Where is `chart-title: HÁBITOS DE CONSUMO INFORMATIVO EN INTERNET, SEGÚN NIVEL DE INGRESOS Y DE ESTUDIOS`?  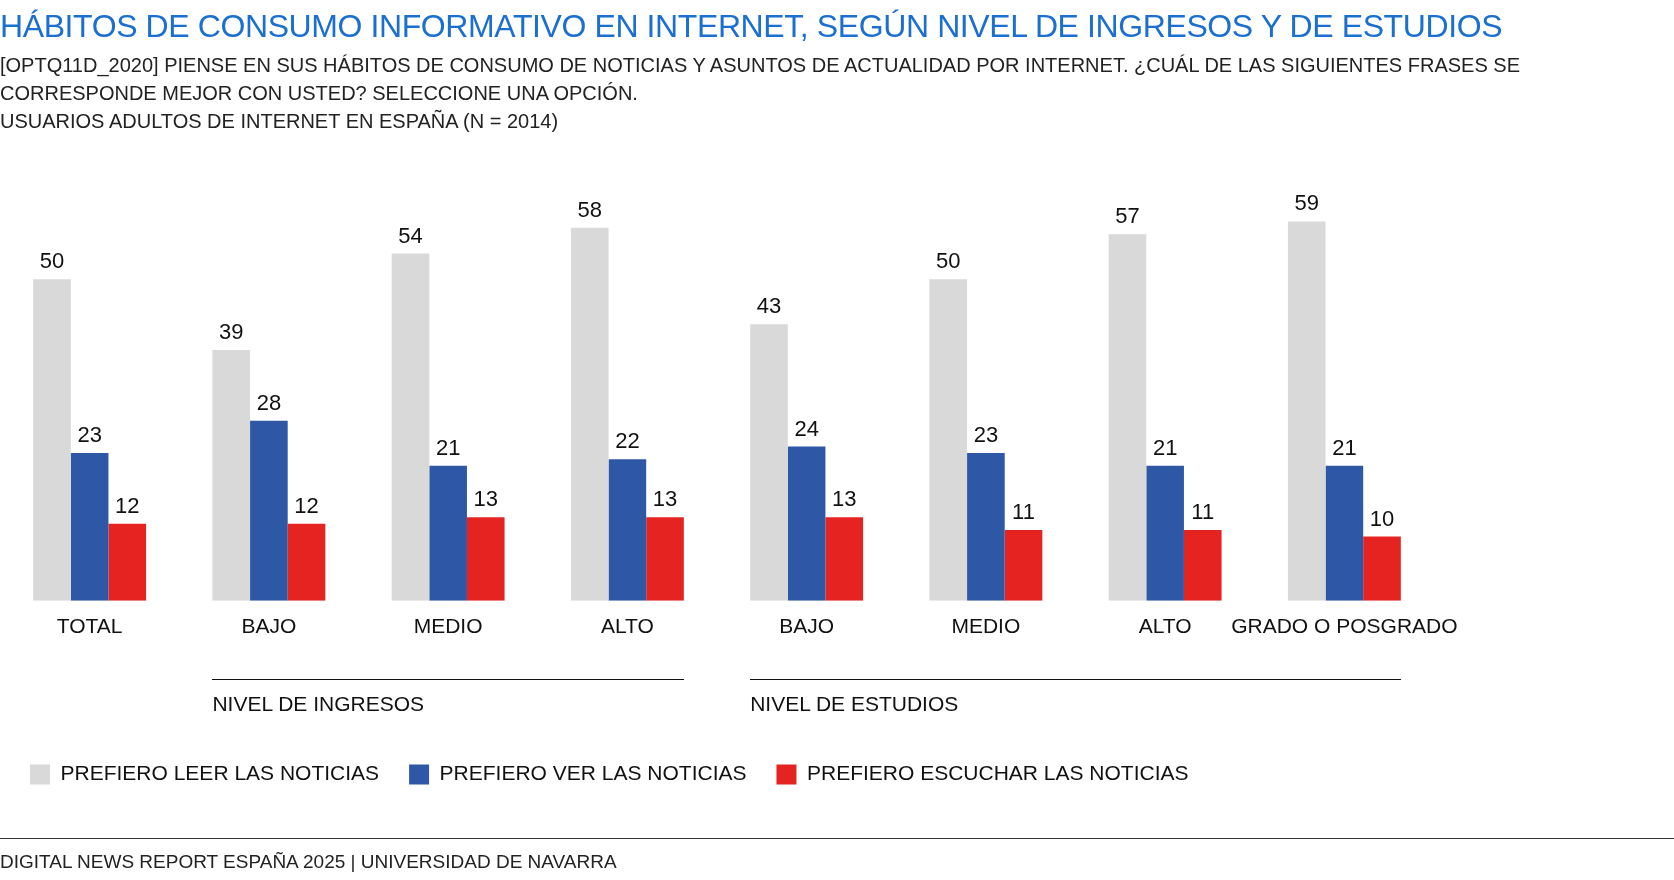 chart-title: HÁBITOS DE CONSUMO INFORMATIVO EN INTERNET, SEGÚN NIVEL DE INGRESOS Y DE ESTUDIOS is located at coordinates (752, 26).